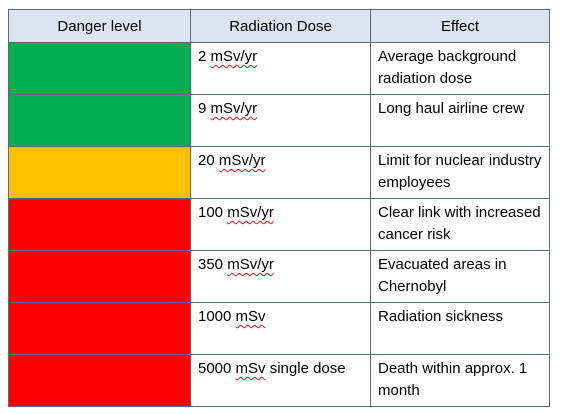 This screenshot has width=566, height=414. I want to click on dose-suffix: single dose, so click(307, 368).